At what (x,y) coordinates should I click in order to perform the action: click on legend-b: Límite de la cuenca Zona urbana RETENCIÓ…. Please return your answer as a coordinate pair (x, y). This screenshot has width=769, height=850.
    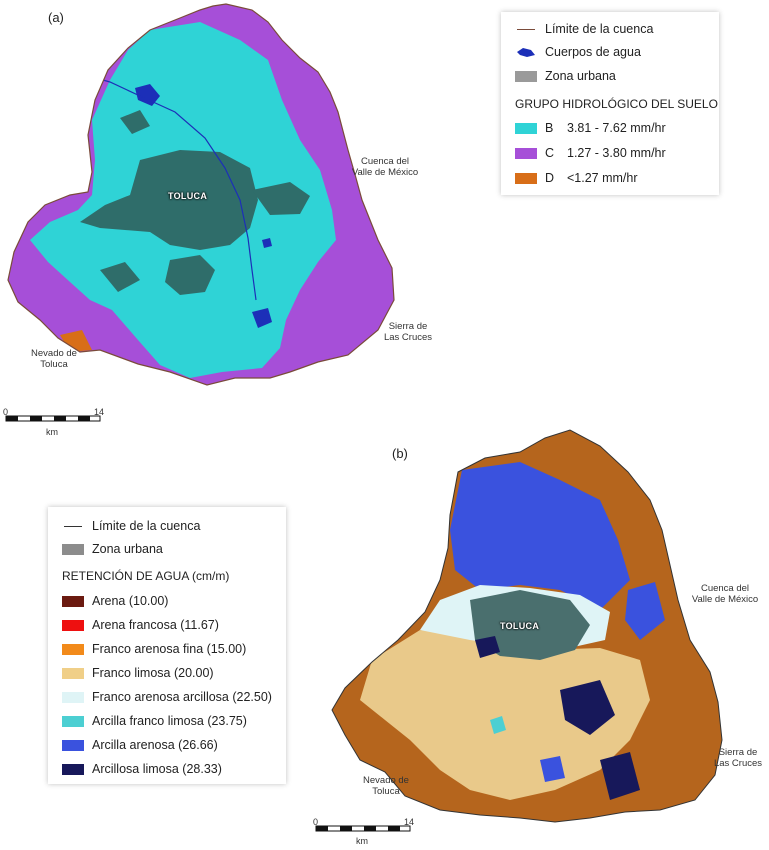
    Looking at the image, I should click on (167, 645).